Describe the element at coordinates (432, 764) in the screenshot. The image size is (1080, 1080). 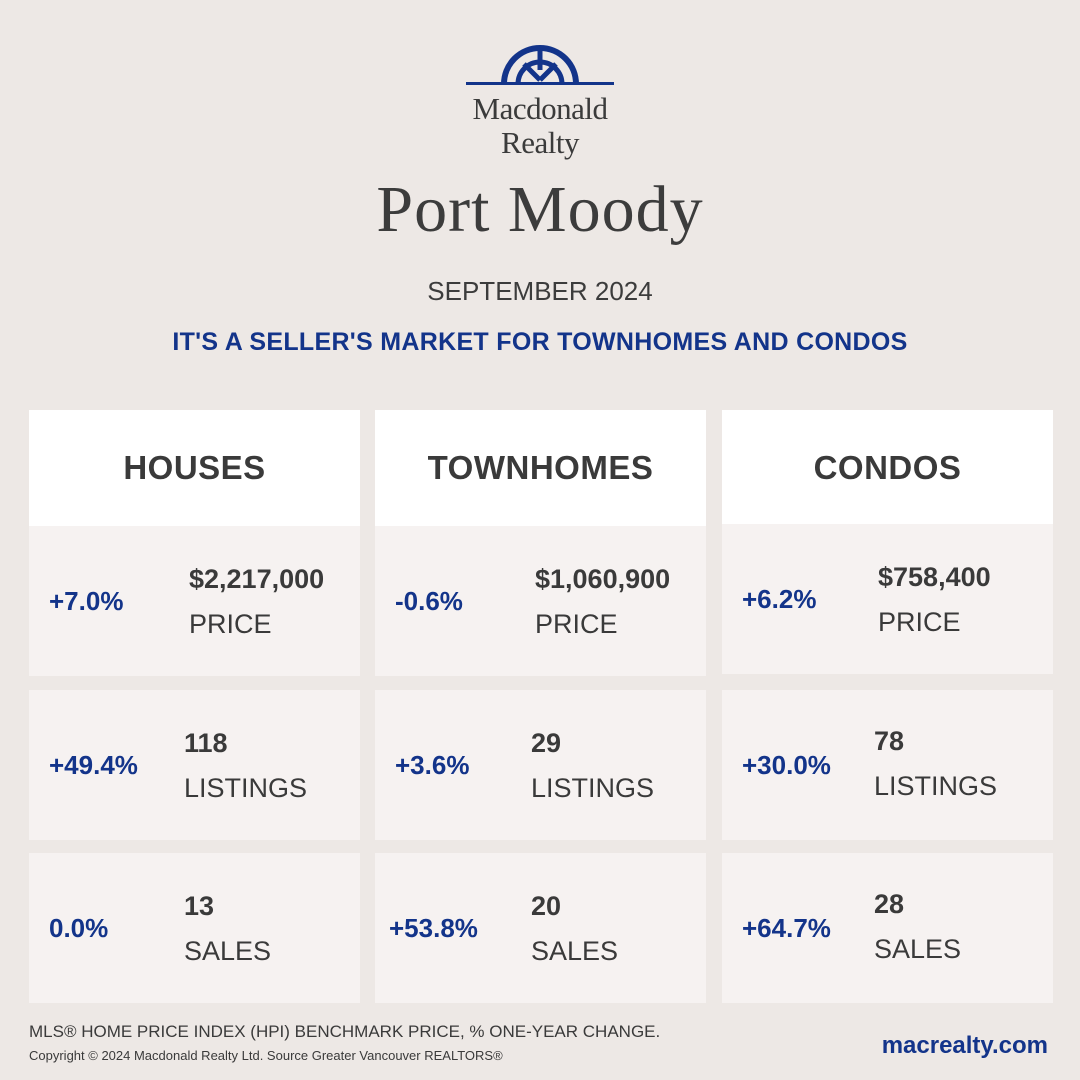
I see `percent-change: +3.6%` at that location.